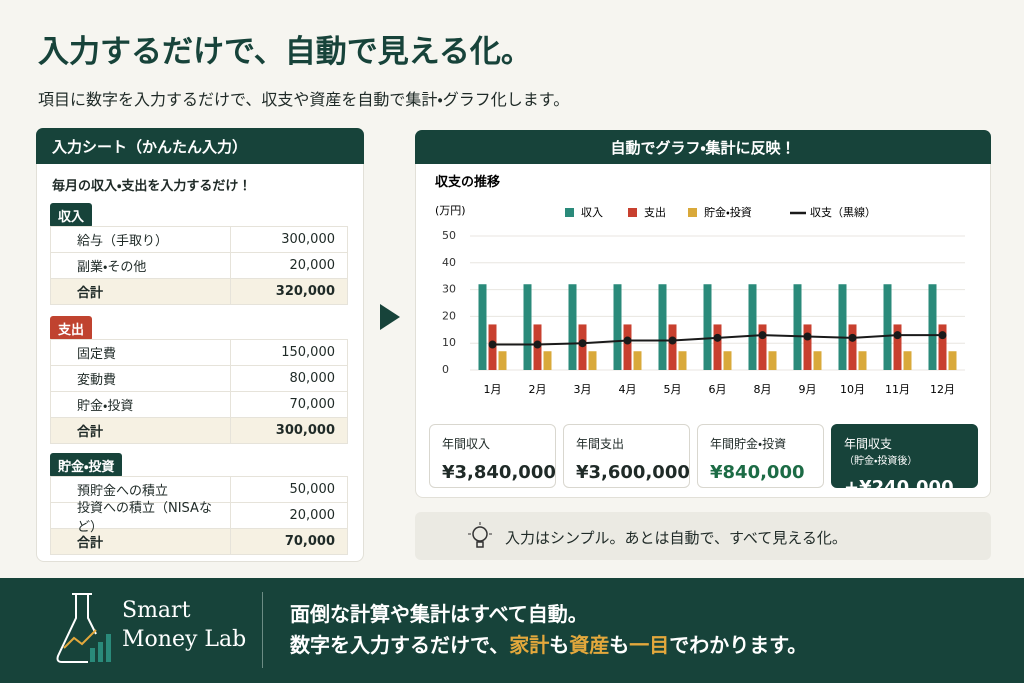 This screenshot has width=1024, height=683. Describe the element at coordinates (449, 289) in the screenshot. I see `y-tick-label: 30` at that location.